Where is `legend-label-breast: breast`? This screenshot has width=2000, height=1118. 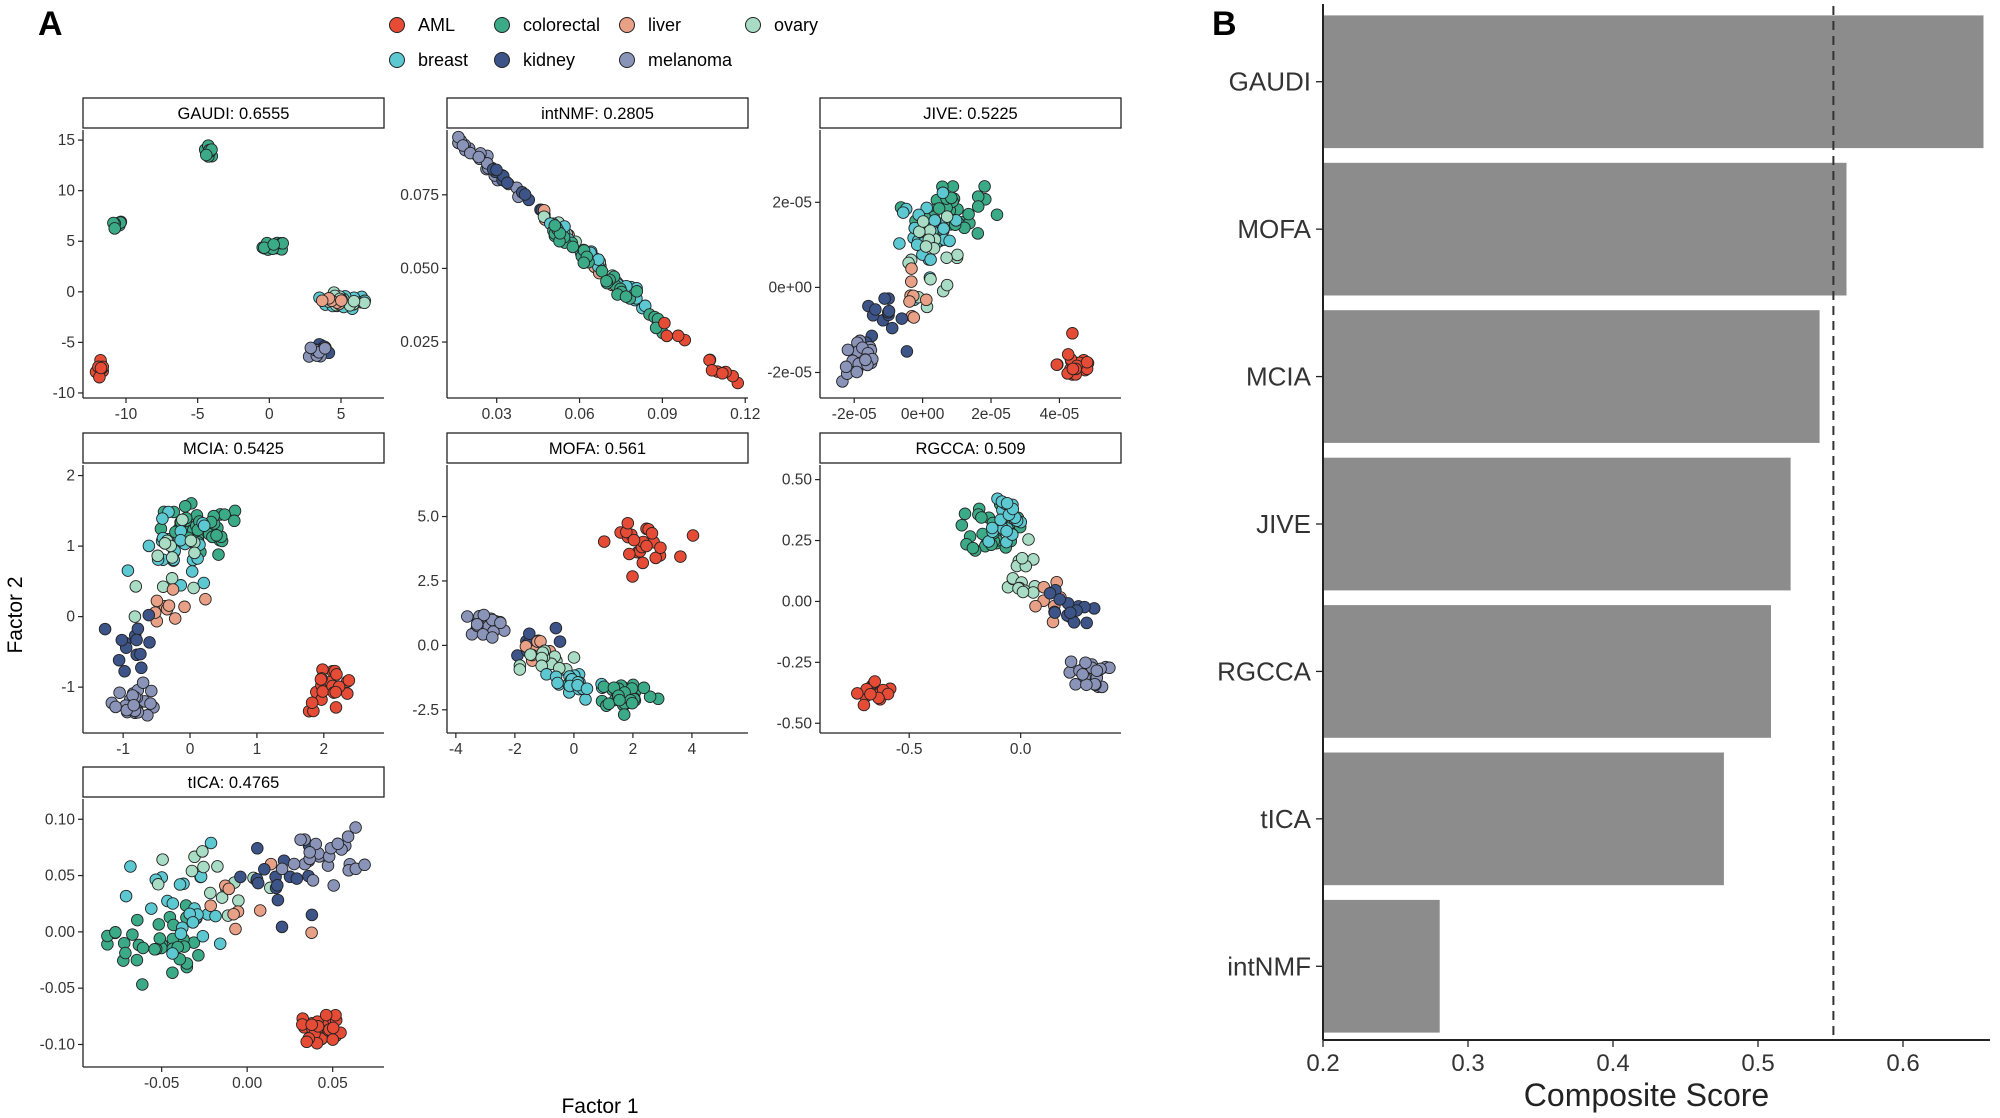 legend-label-breast: breast is located at coordinates (443, 60).